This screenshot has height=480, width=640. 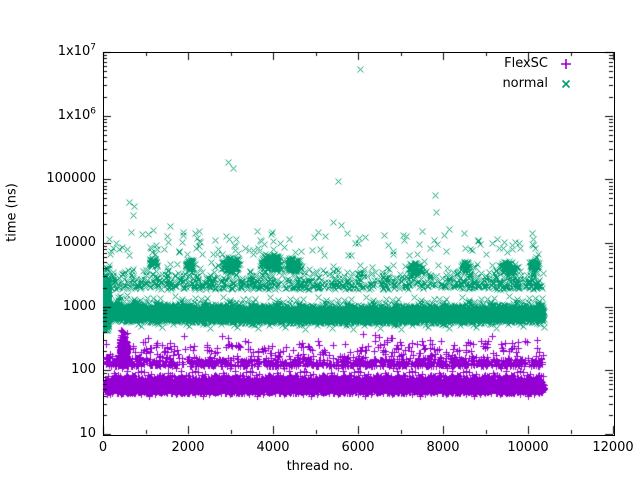 What do you see at coordinates (320, 466) in the screenshot?
I see `x-axis-title: thread no.` at bounding box center [320, 466].